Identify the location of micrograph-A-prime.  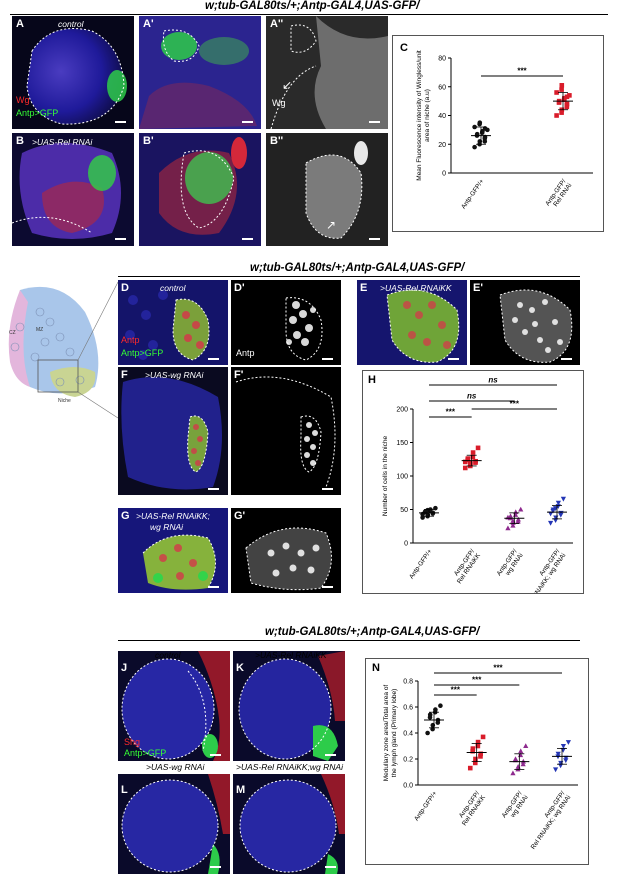
(200, 72).